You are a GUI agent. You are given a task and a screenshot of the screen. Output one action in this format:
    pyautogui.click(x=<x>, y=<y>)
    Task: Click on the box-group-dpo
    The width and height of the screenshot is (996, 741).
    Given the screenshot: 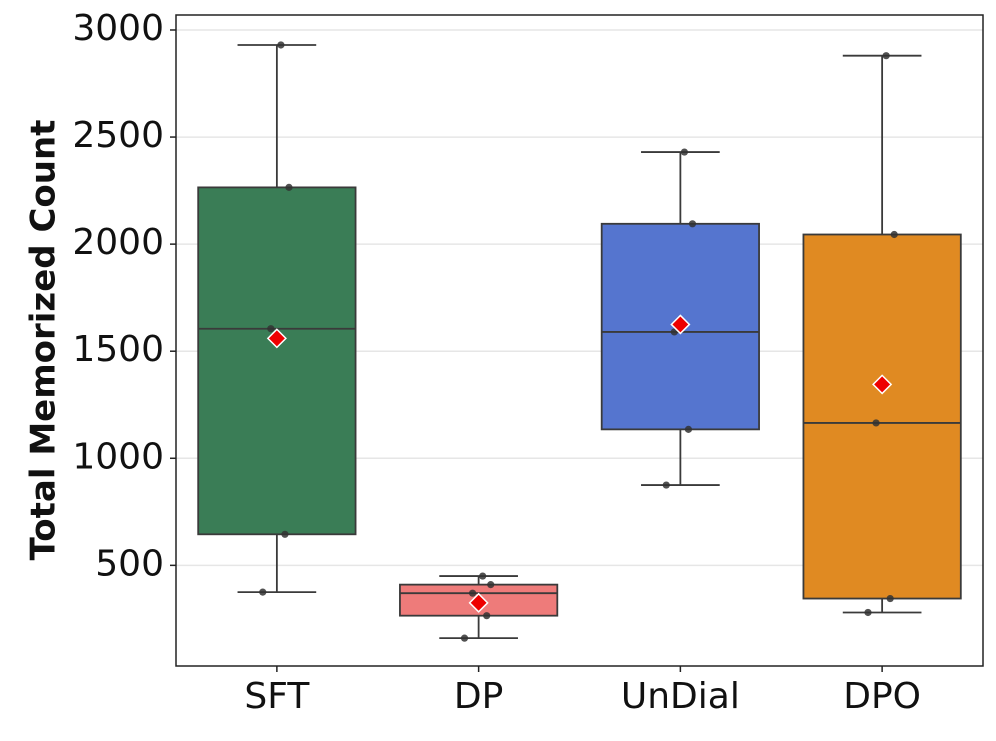 What is the action you would take?
    pyautogui.click(x=882, y=334)
    